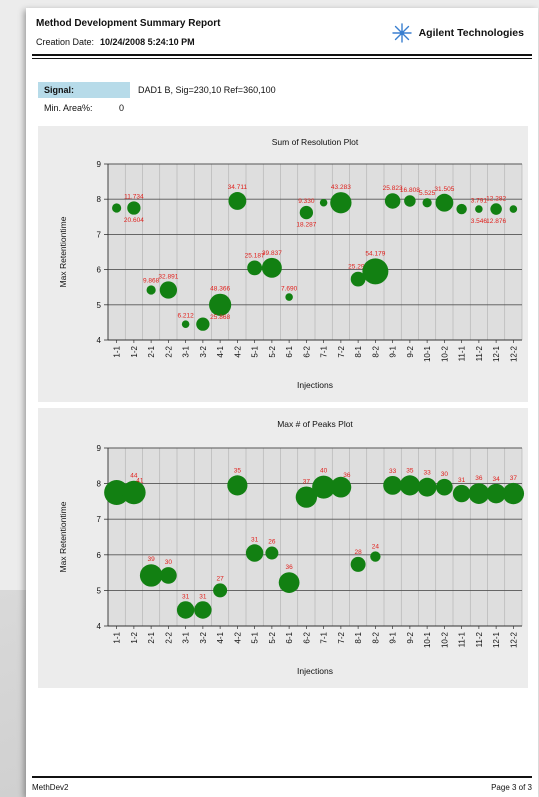 The height and width of the screenshot is (797, 539). I want to click on x-tick-label: 11-1, so click(462, 639).